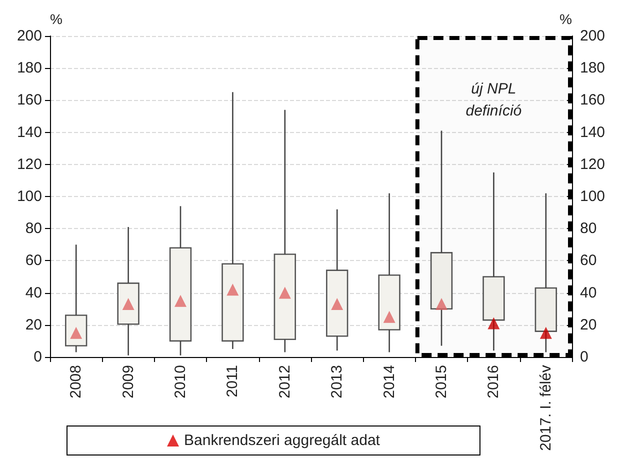  I want to click on y2-tick-label: 140, so click(593, 132).